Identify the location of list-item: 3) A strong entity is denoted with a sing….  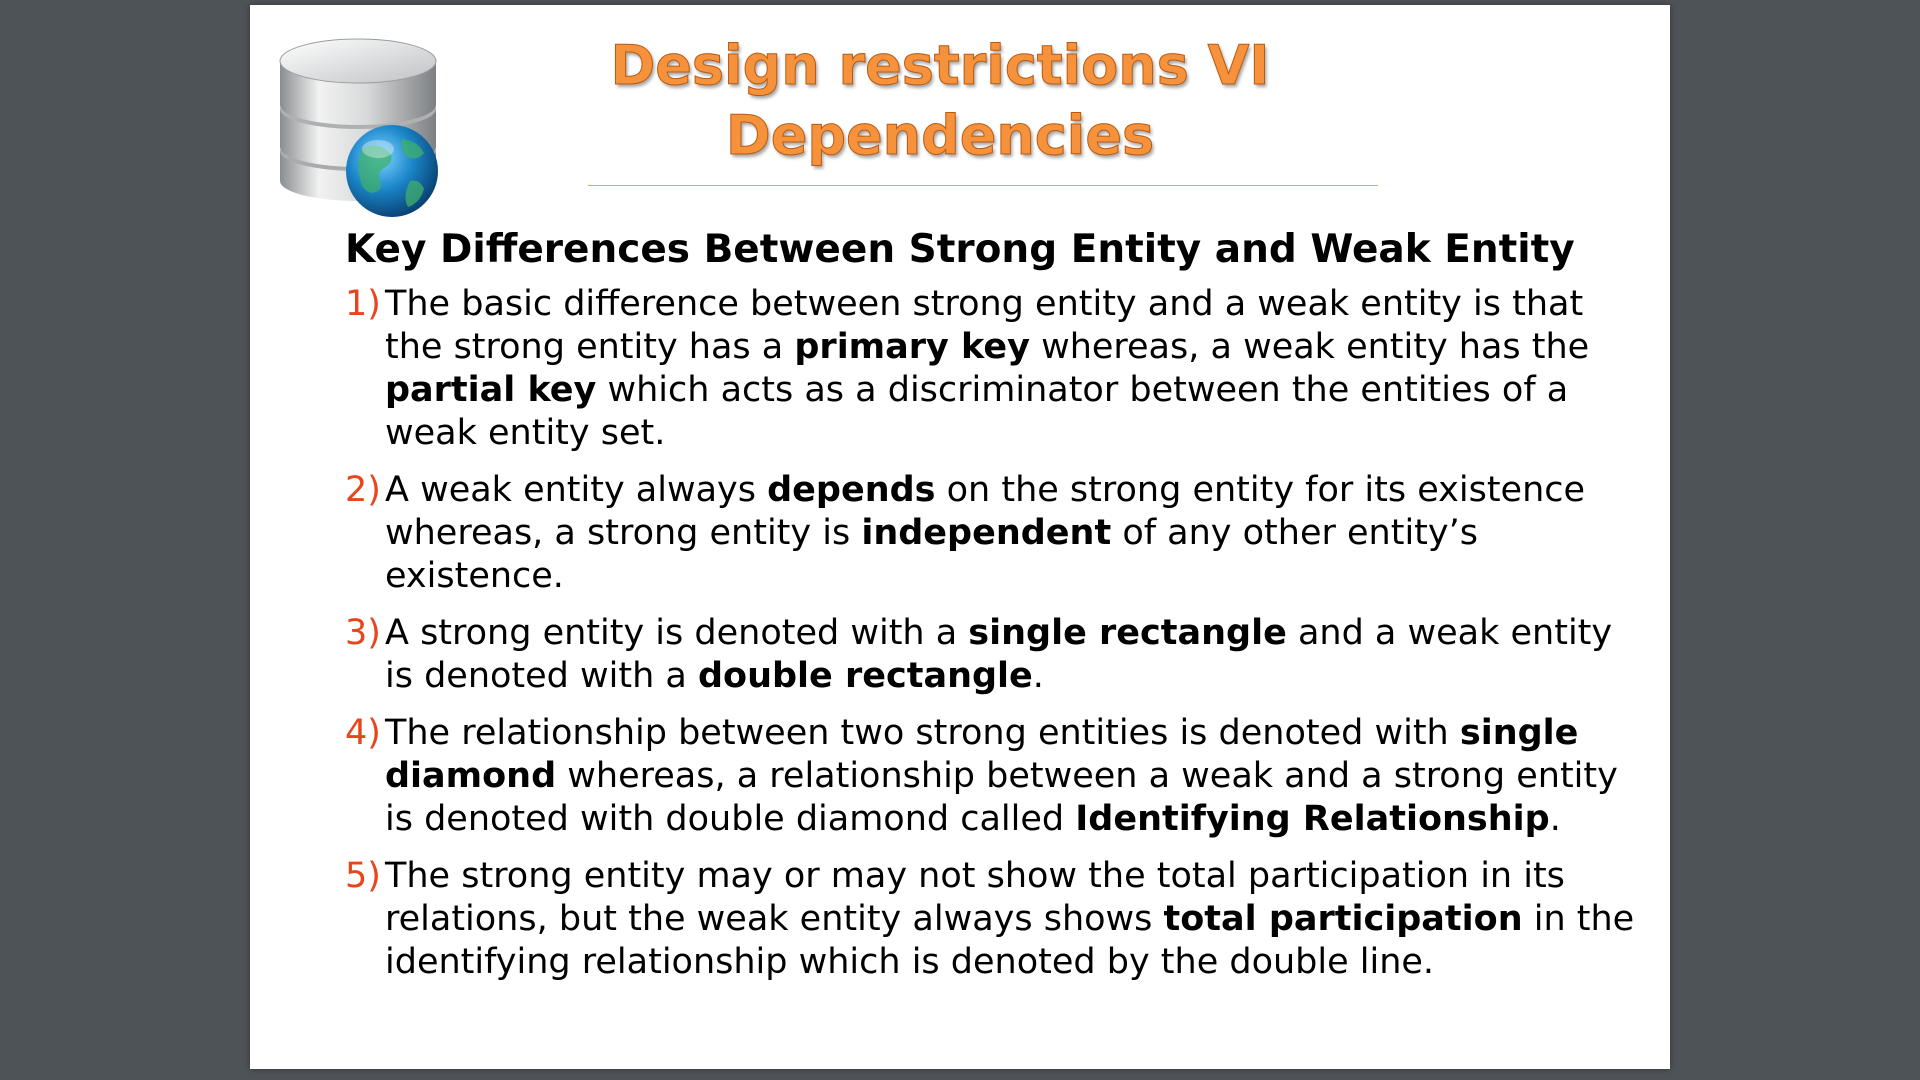
(995, 655).